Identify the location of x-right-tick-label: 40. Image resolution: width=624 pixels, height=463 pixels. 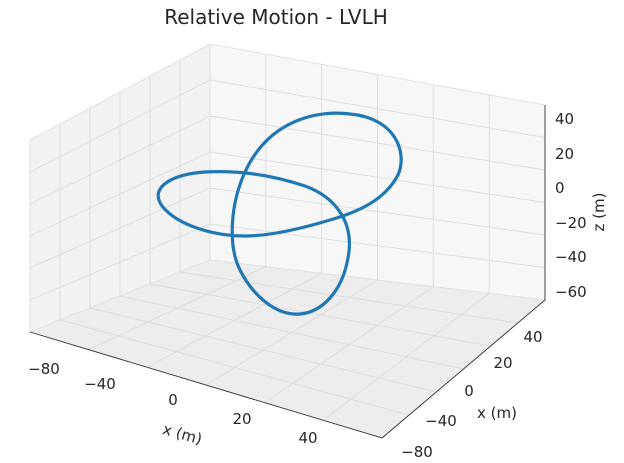
(532, 337).